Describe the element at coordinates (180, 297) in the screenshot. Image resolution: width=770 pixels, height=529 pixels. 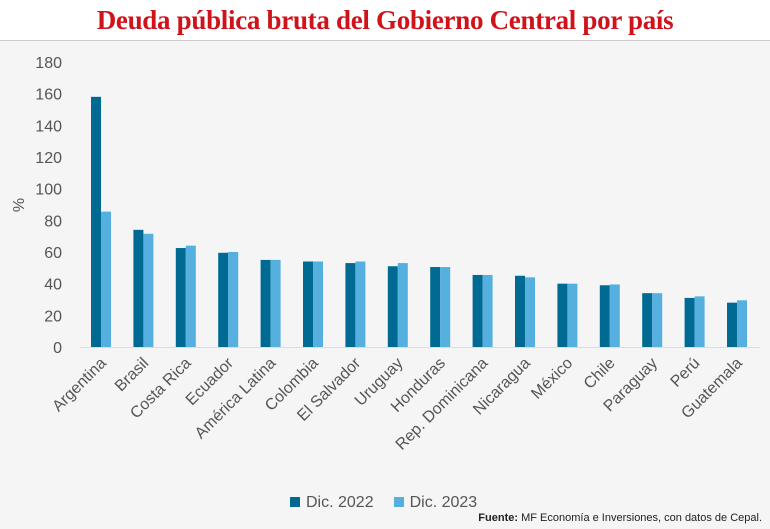
I see `bar-costa-rica-2022` at that location.